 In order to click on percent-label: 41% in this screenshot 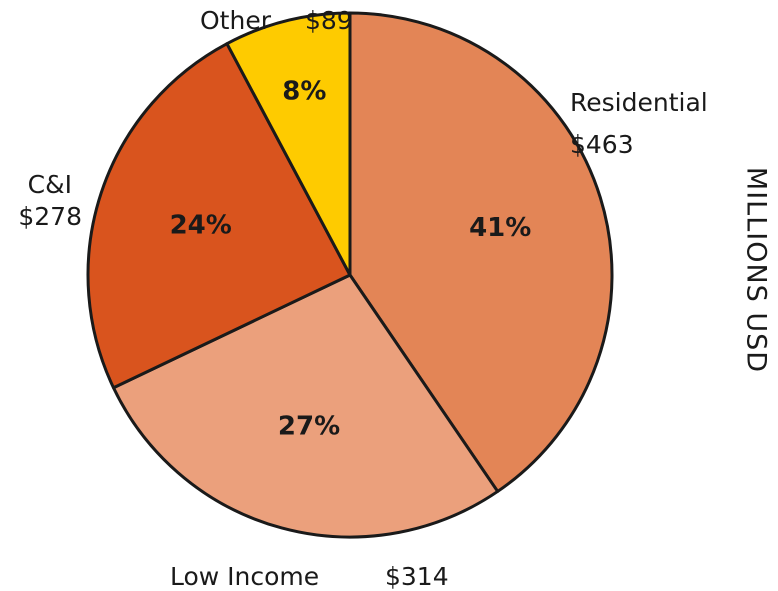, I will do `click(500, 228)`.